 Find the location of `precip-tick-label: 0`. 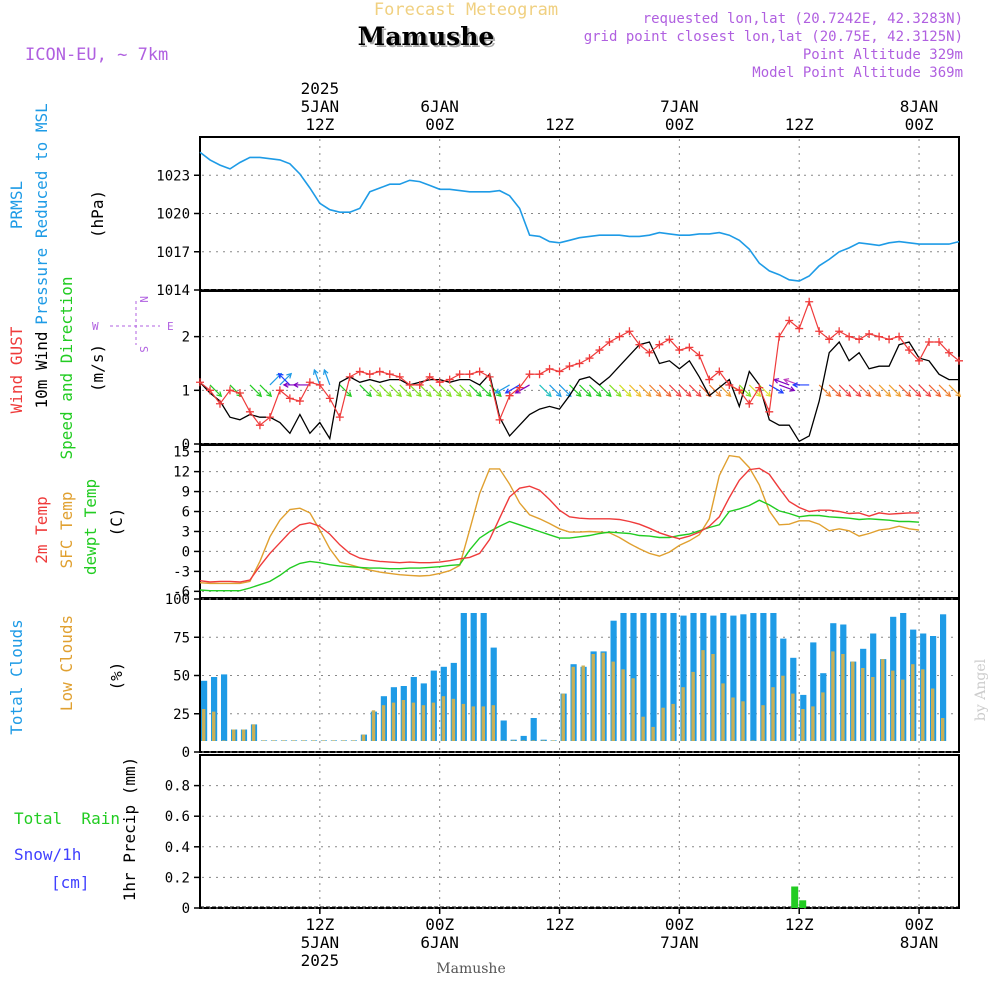

precip-tick-label: 0 is located at coordinates (186, 909).